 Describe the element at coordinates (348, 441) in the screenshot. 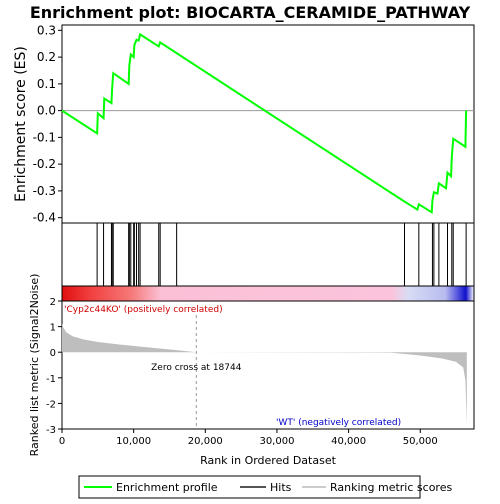

I see `rank-xtick-label: 40,000` at that location.